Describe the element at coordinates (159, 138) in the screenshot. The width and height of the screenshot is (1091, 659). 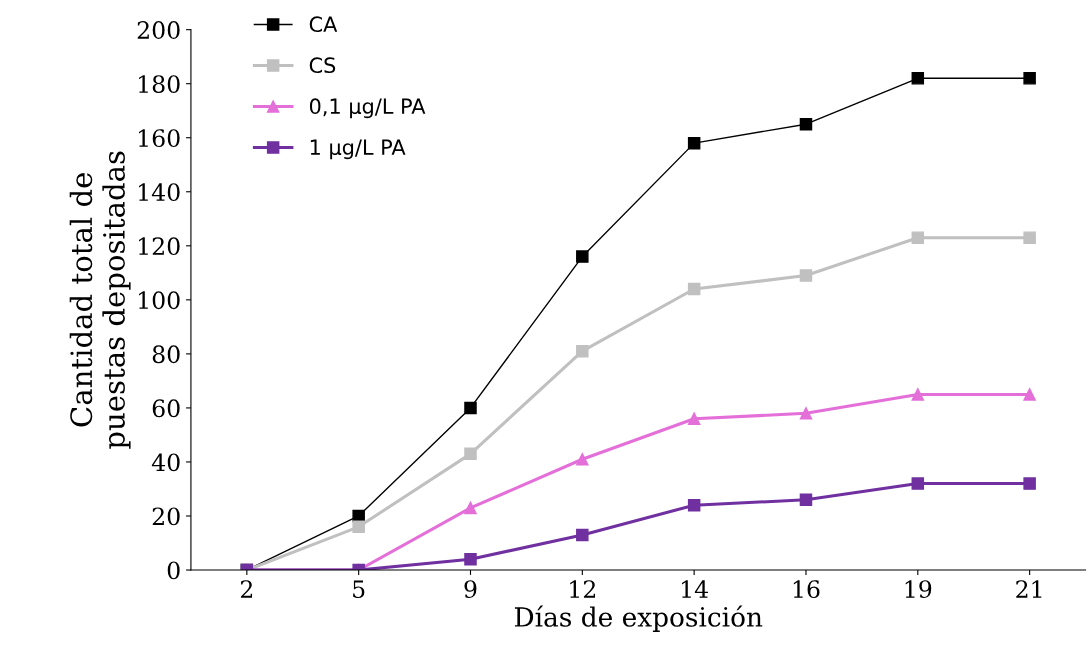
I see `y-tick-label: 160` at that location.